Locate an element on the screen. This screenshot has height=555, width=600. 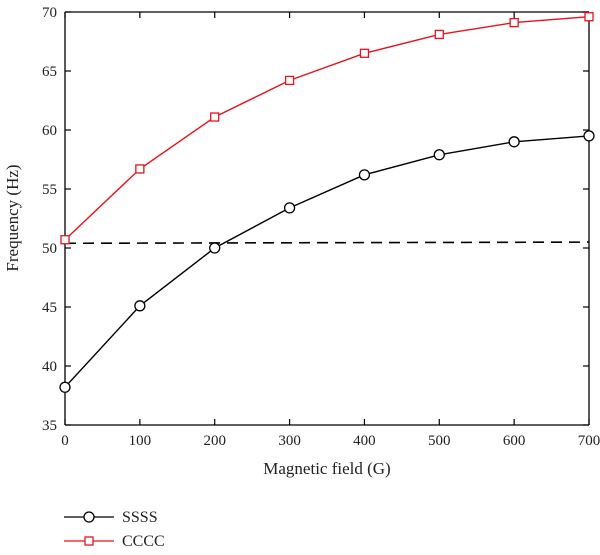
x-tick-label: 0 is located at coordinates (65, 441).